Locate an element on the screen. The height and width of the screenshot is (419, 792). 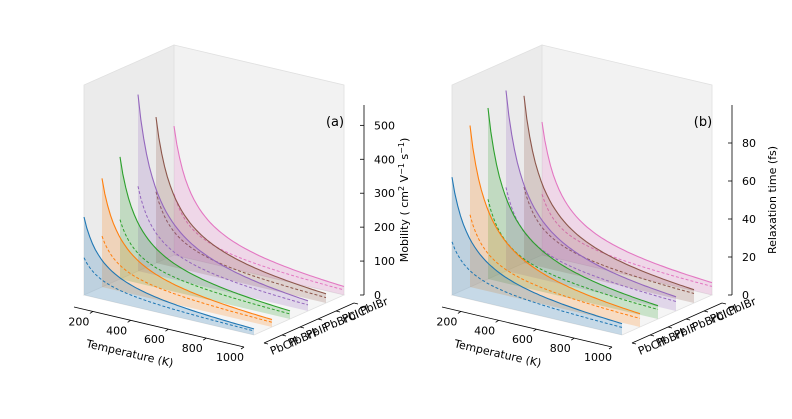
area-pbif is located at coordinates (573, 213).